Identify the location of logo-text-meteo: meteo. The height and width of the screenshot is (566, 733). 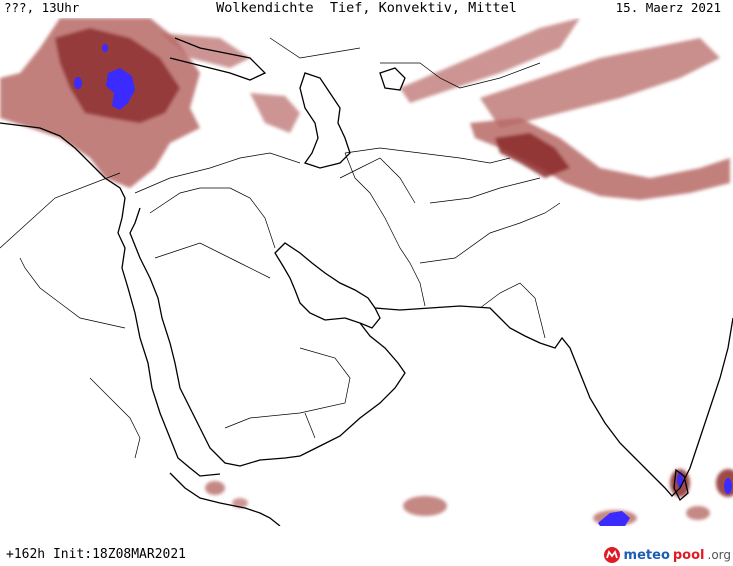
(646, 555).